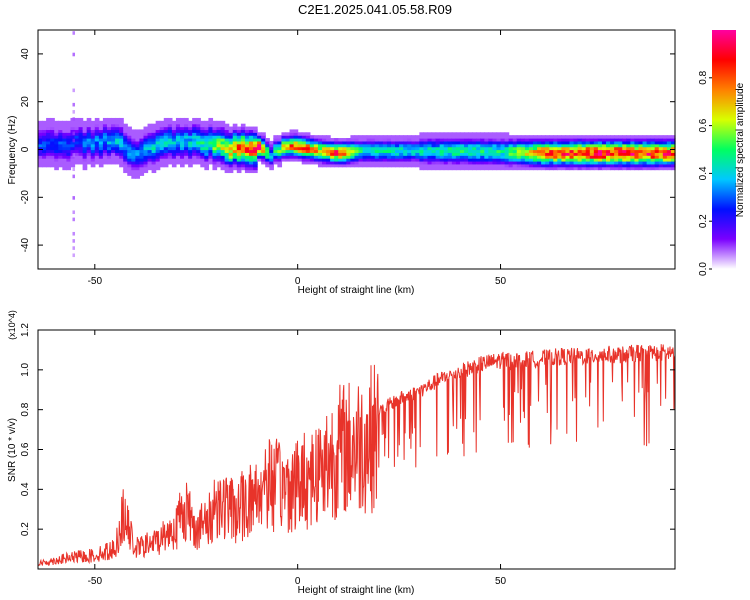 This screenshot has height=600, width=750. I want to click on spectrogram-y-tick-label: -40, so click(25, 244).